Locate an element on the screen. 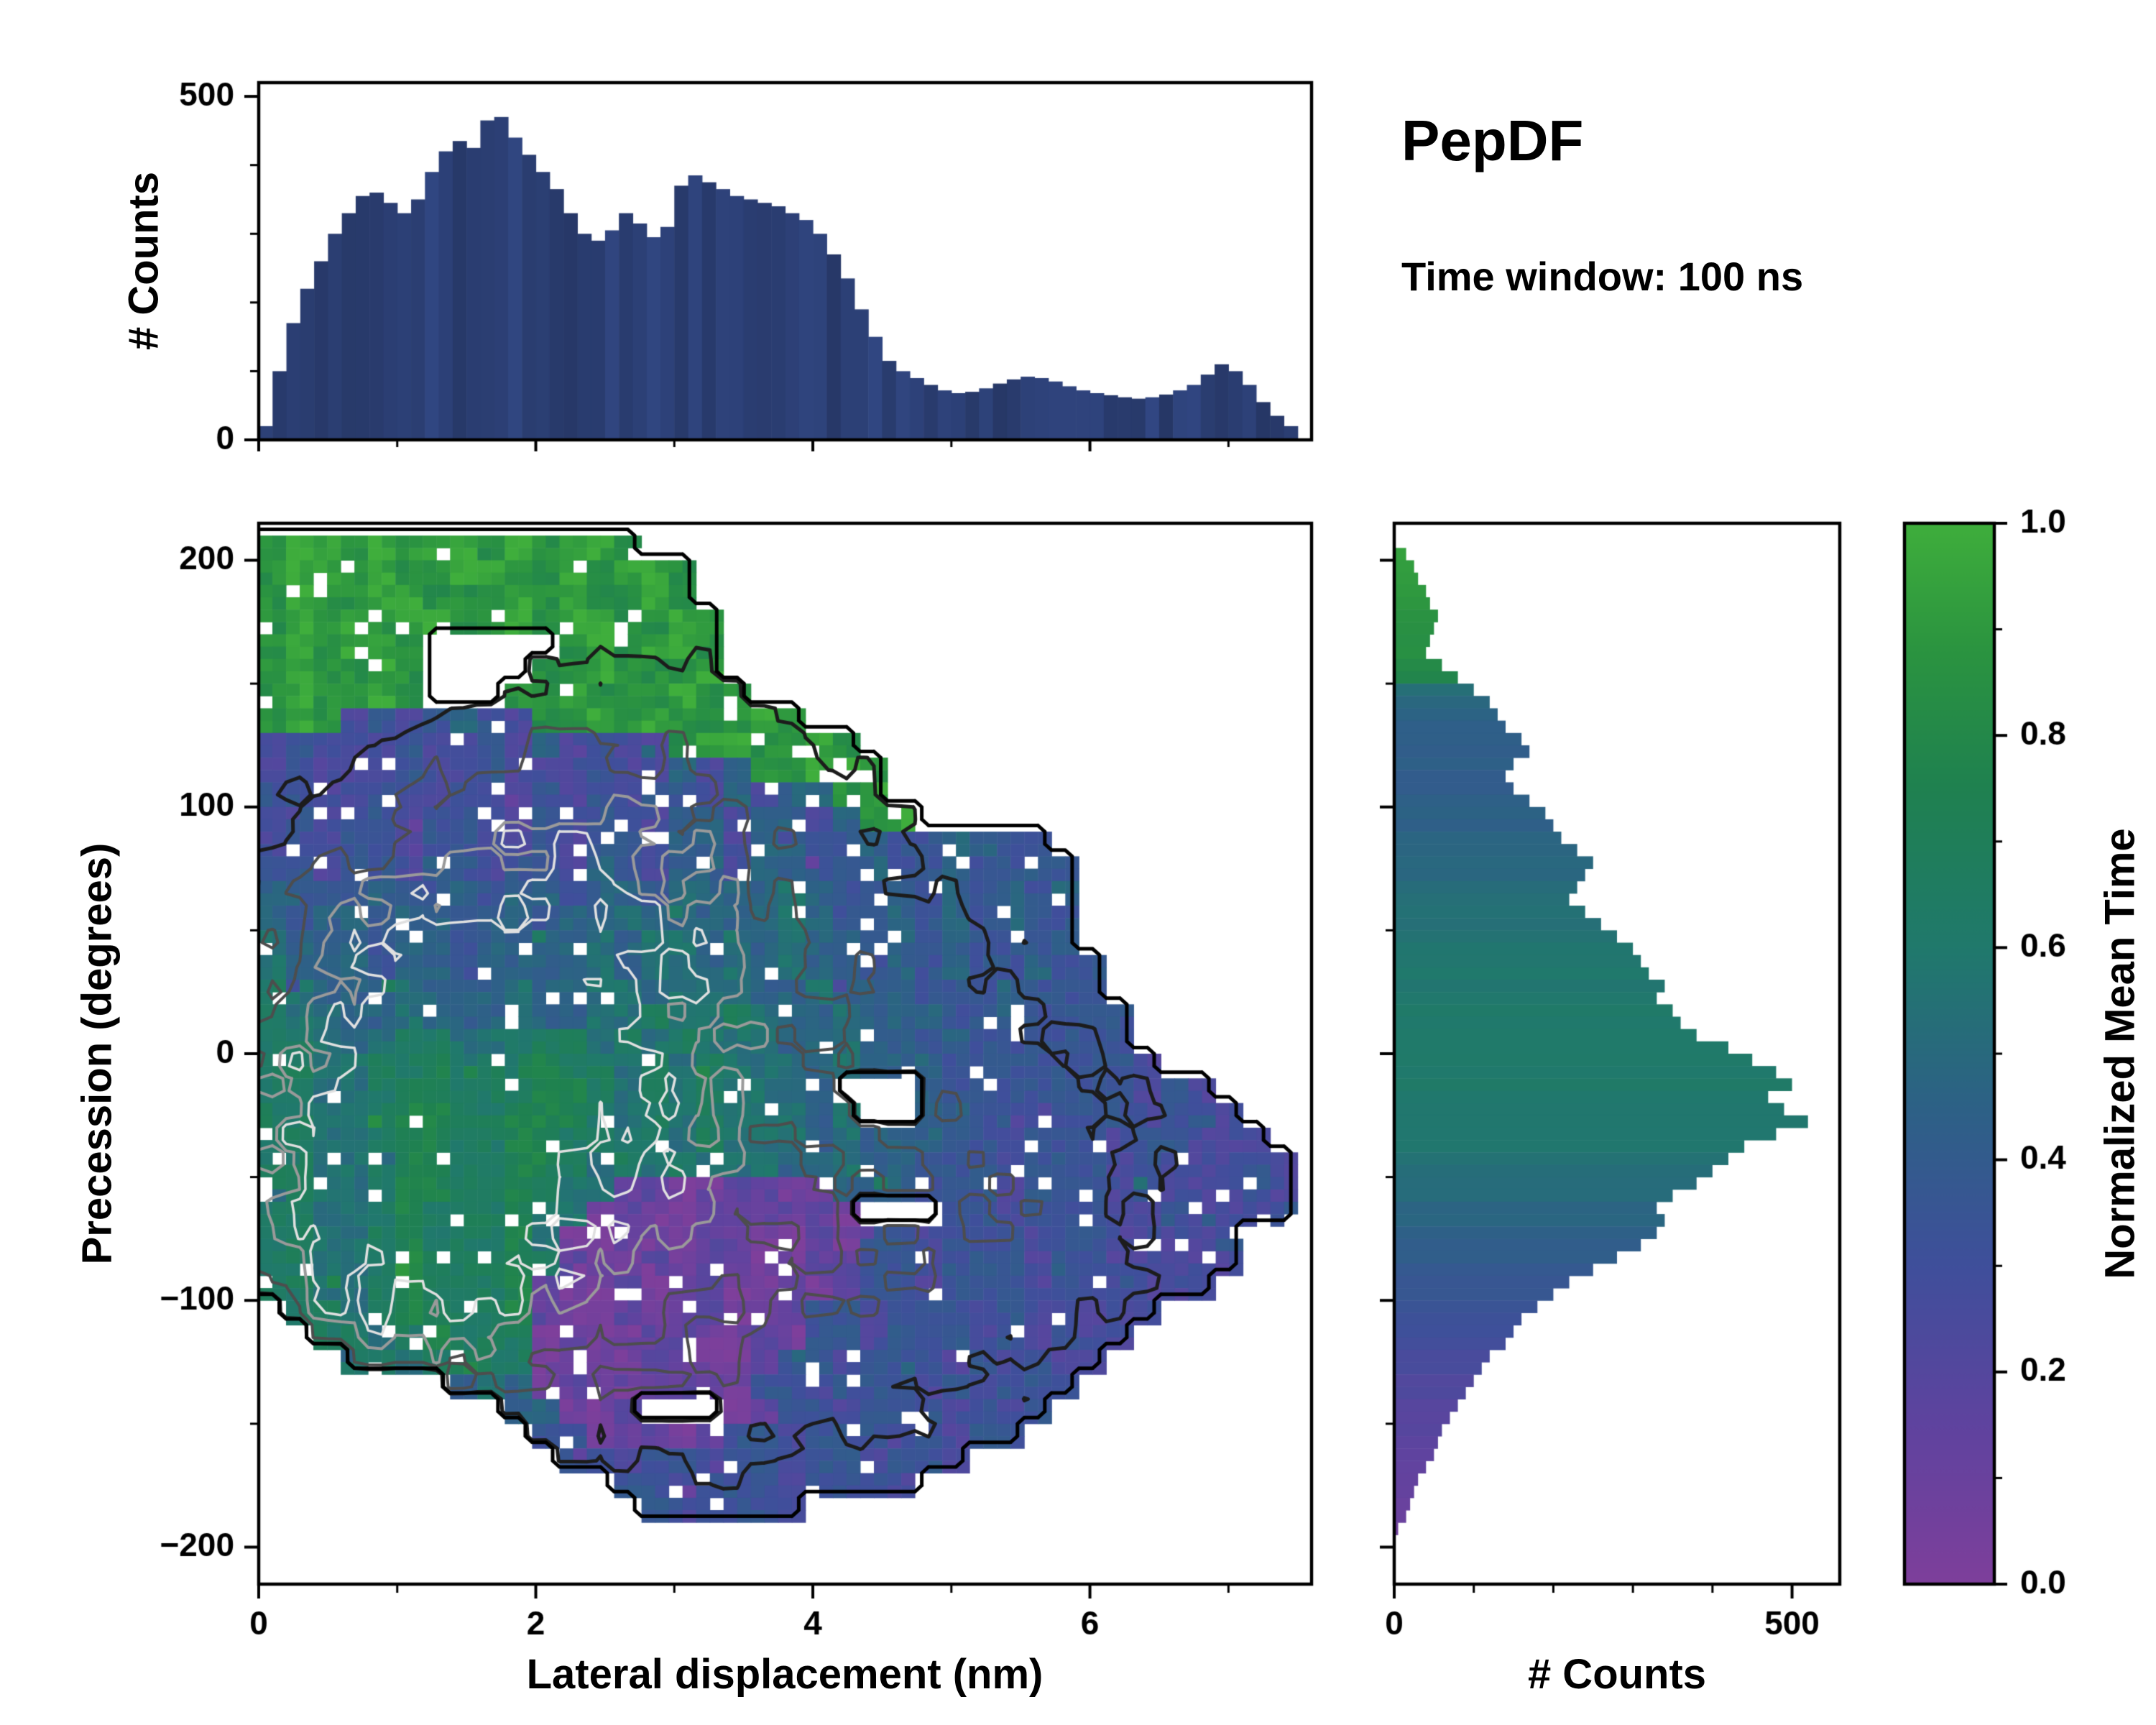 This screenshot has width=2156, height=1725. main-x-axis-label: Lateral displacement (nm) is located at coordinates (785, 1674).